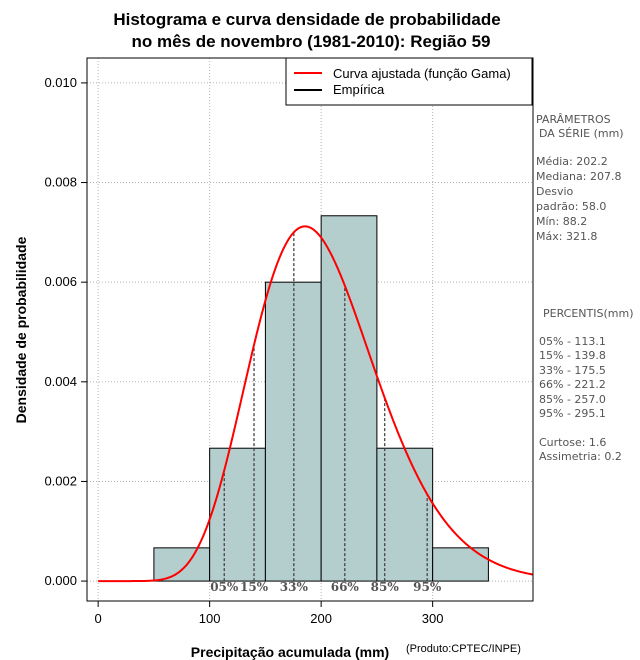 The height and width of the screenshot is (660, 640). I want to click on params-header-1: PARÂMETROS, so click(573, 119).